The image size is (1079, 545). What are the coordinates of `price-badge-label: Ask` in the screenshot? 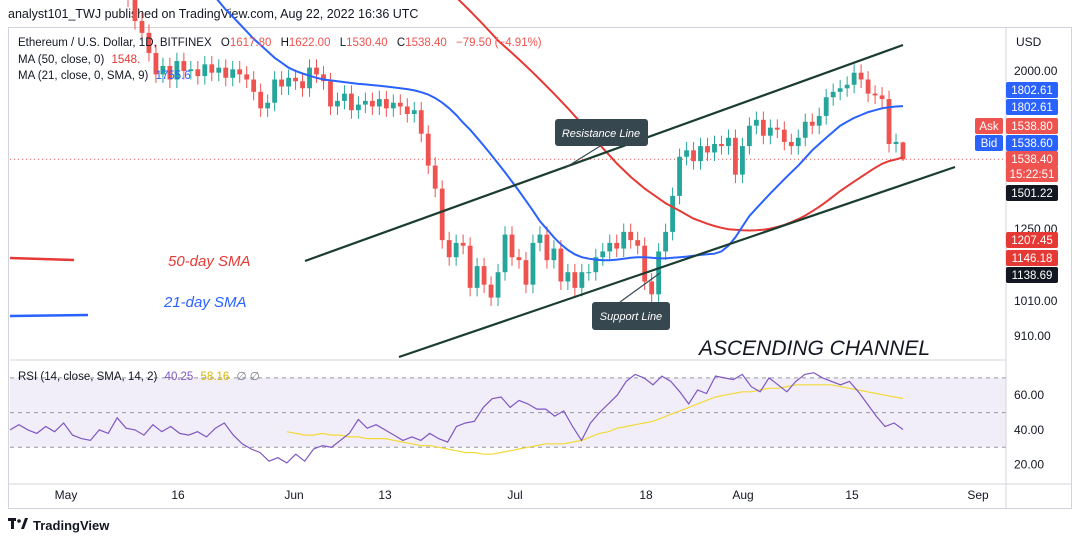 It's located at (988, 127).